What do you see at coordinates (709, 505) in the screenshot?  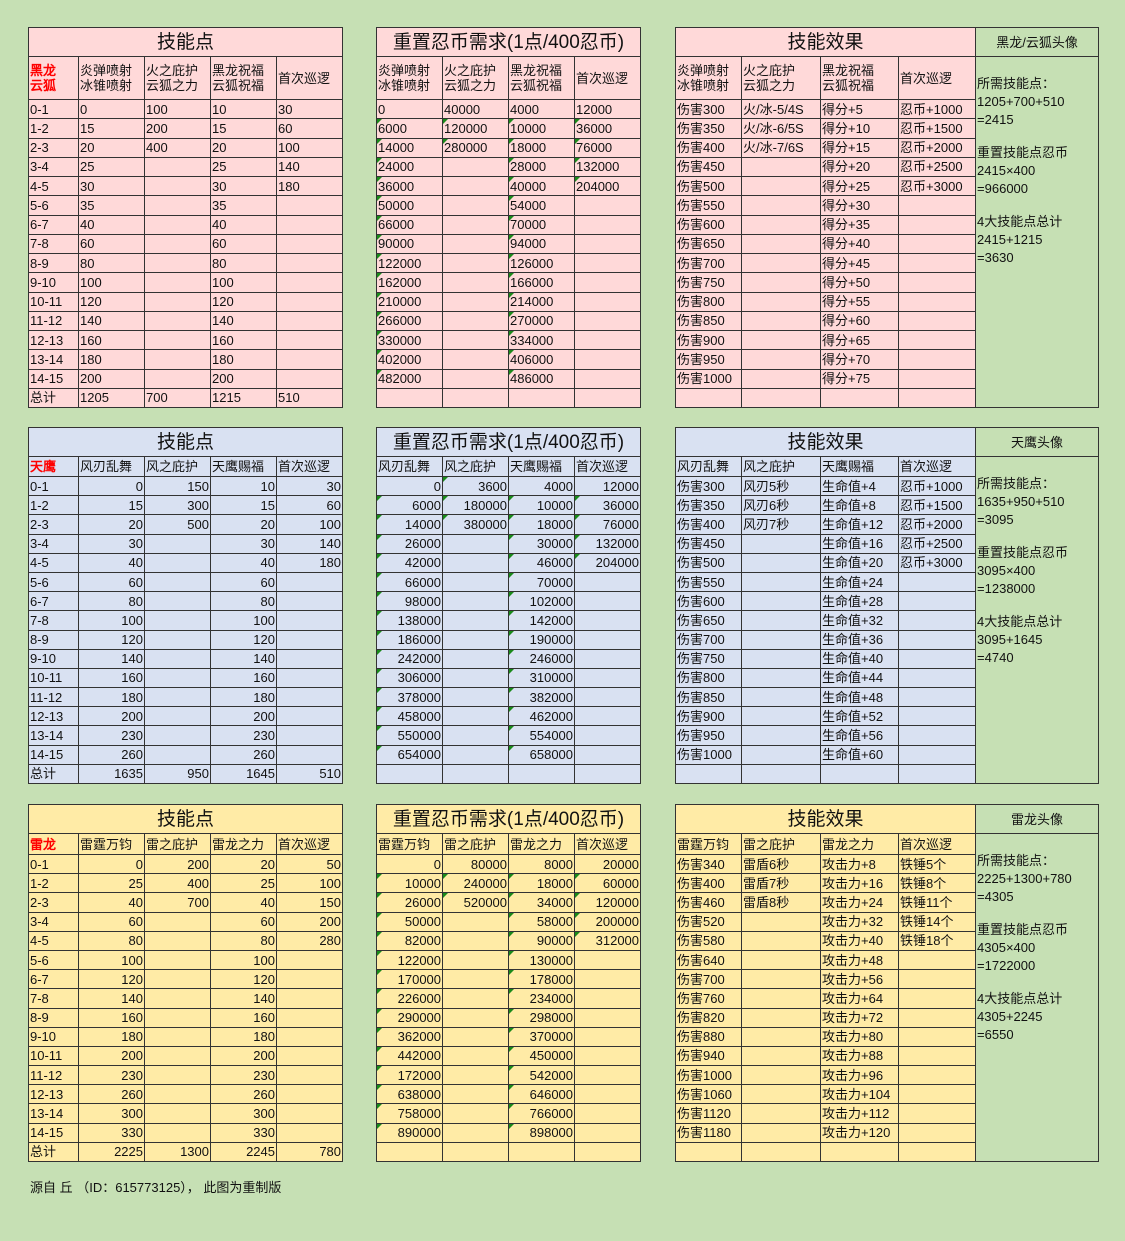 I see `effect-value: 伤害350` at bounding box center [709, 505].